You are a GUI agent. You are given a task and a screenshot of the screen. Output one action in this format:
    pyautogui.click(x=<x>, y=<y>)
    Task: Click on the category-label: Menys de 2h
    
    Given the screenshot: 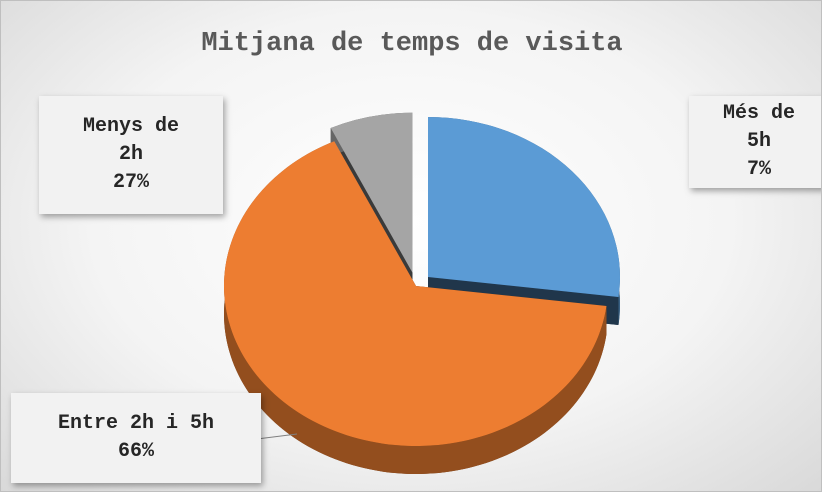 What is the action you would take?
    pyautogui.click(x=130, y=140)
    